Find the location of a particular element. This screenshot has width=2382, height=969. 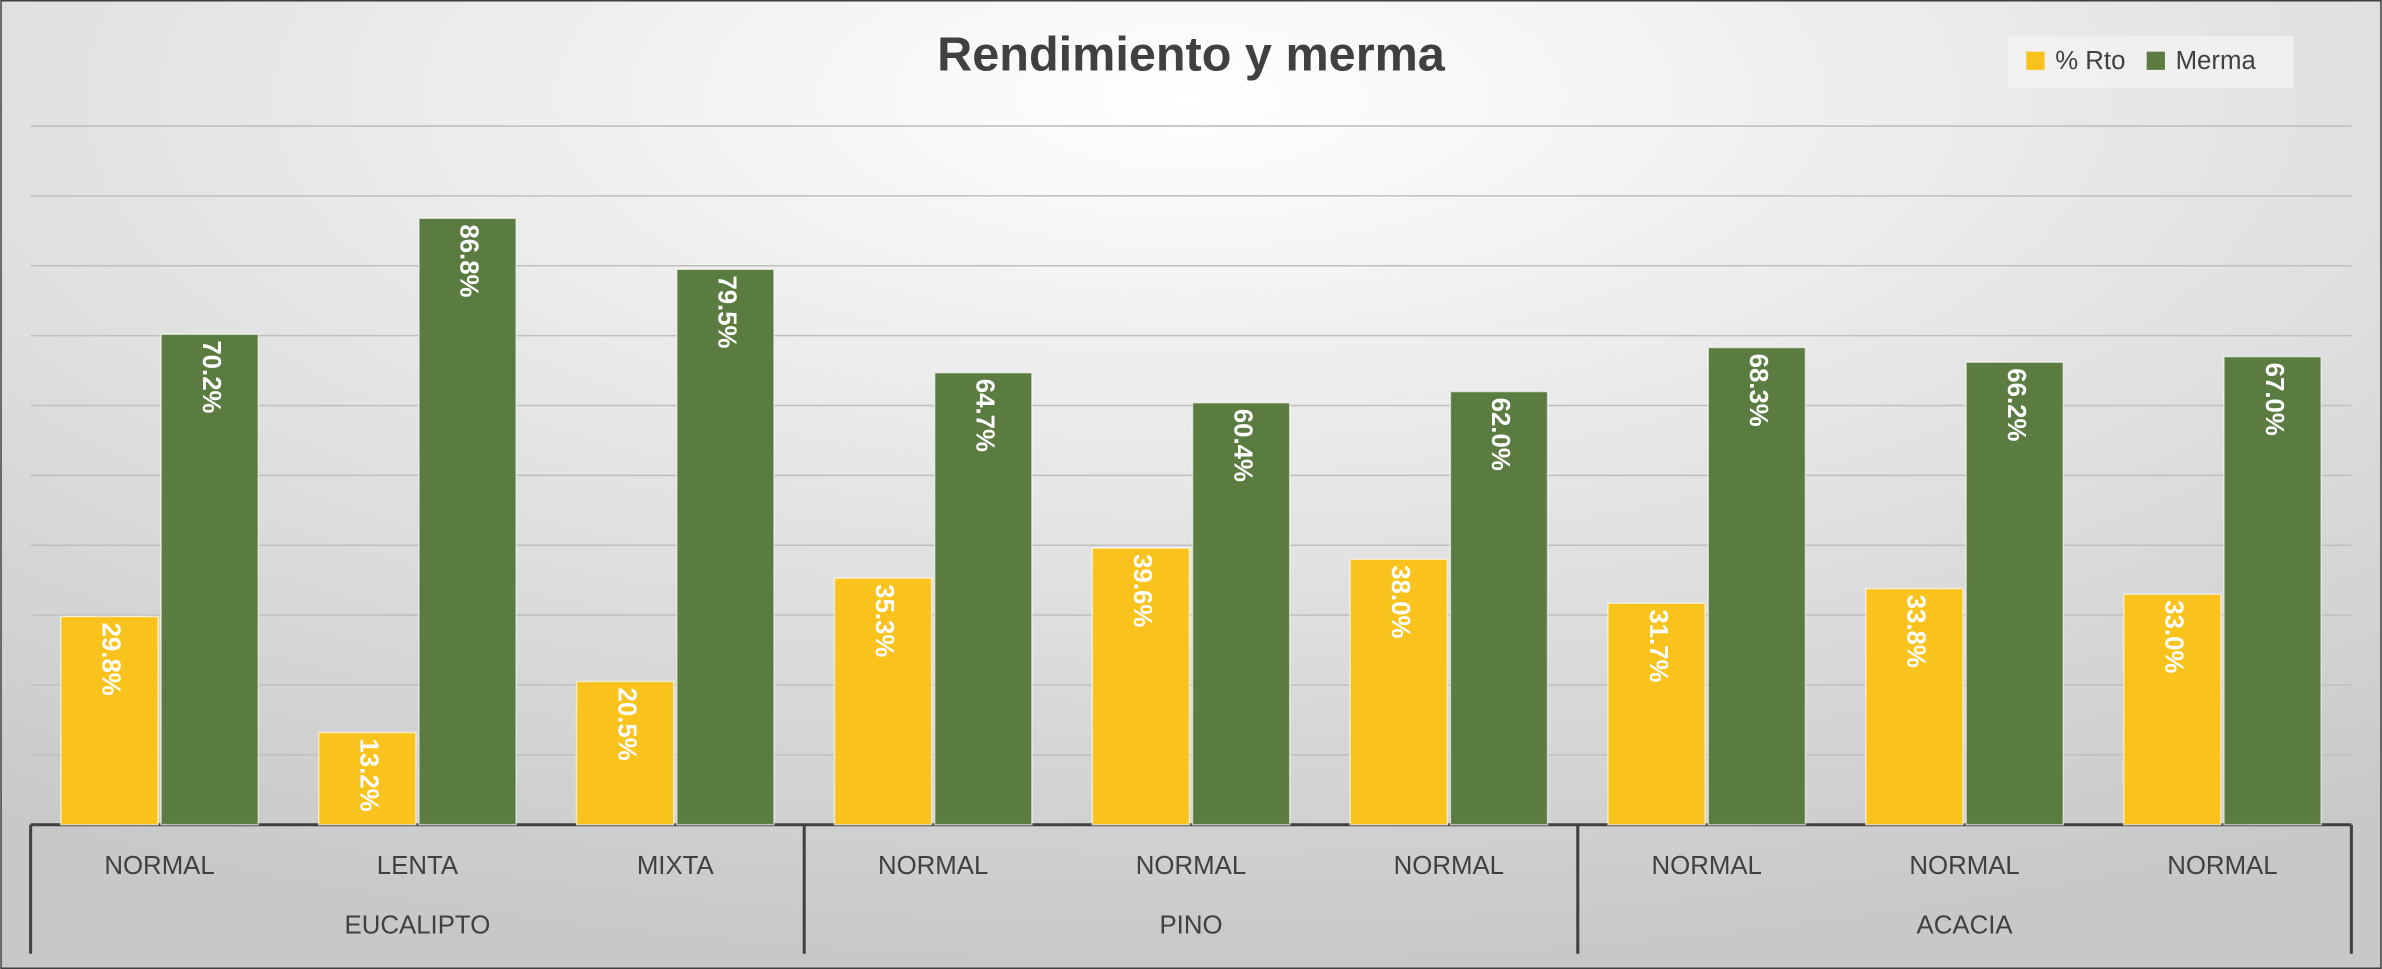

value-label: 66.2% is located at coordinates (2016, 404).